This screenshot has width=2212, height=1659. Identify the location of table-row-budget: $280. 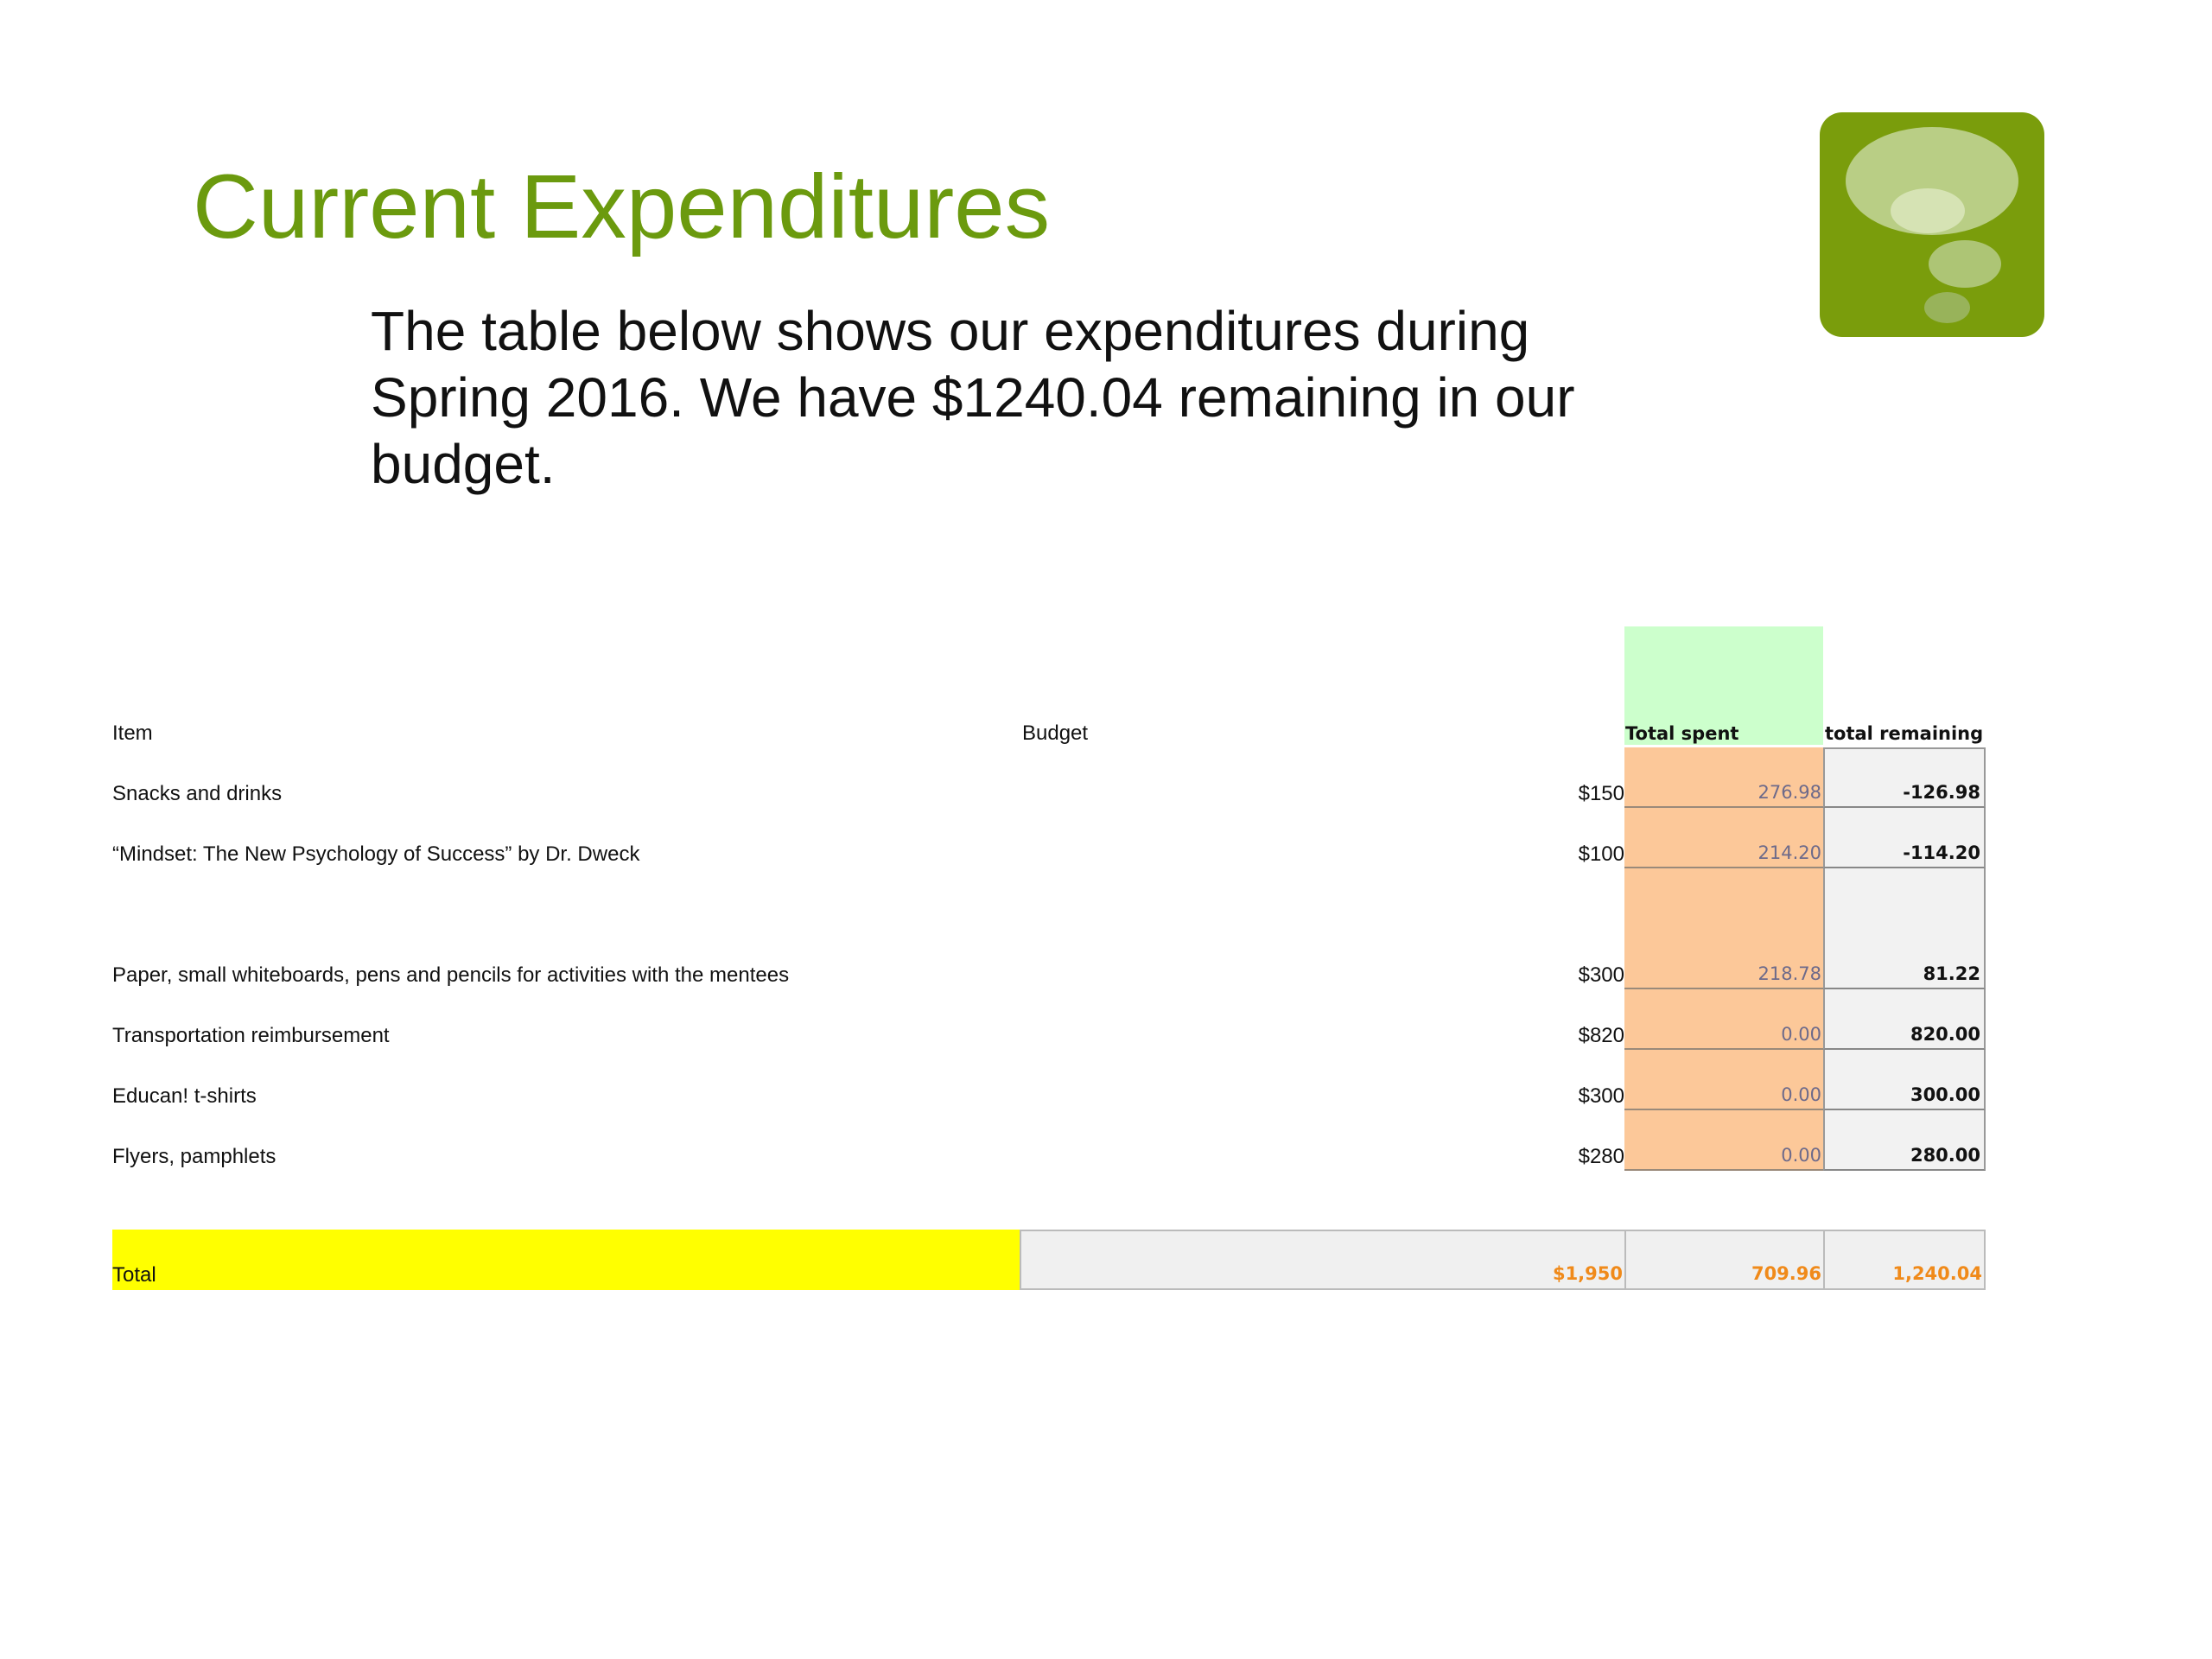
(1601, 1156).